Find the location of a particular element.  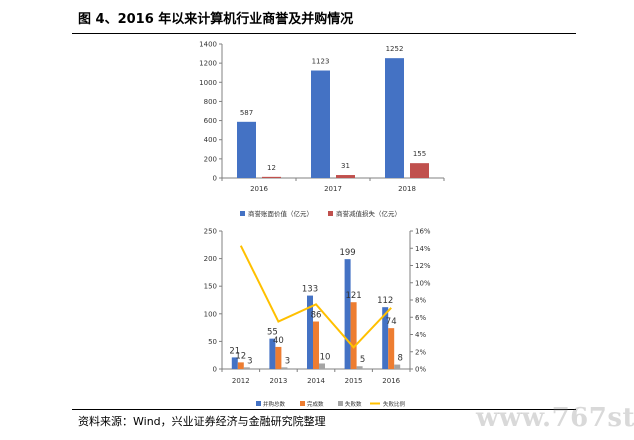

x-tick-label: 2012 is located at coordinates (241, 381).